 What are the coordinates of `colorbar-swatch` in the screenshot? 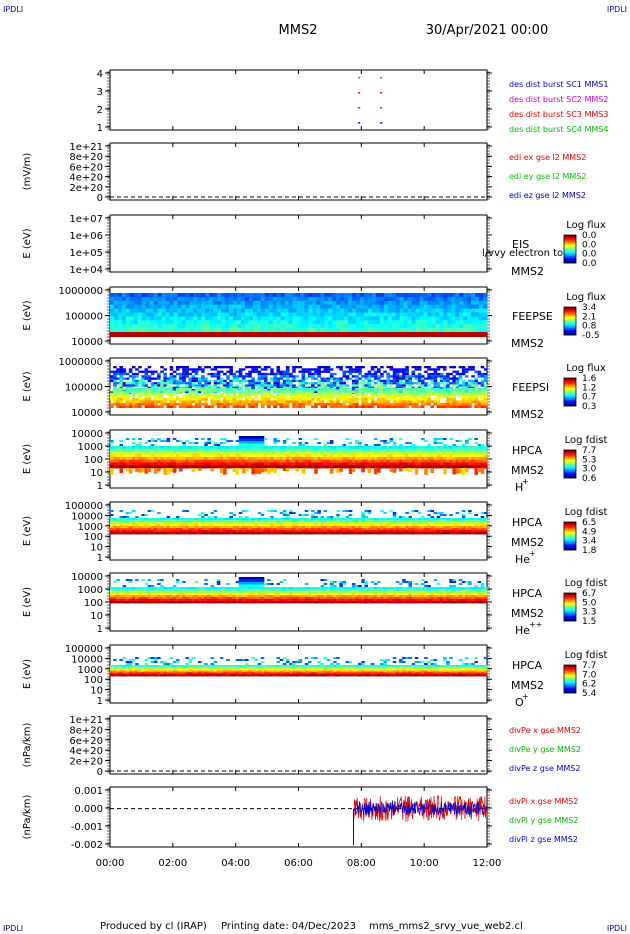 It's located at (570, 451).